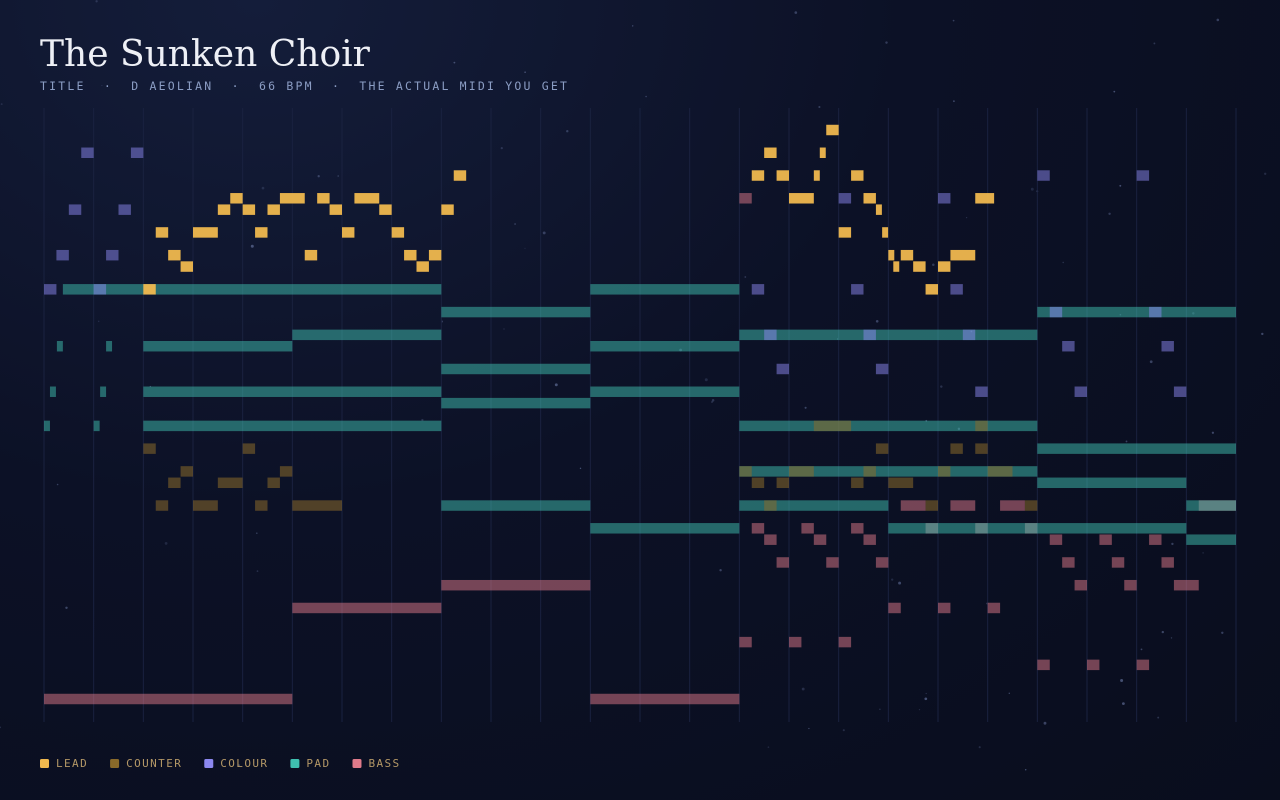  Describe the element at coordinates (235, 763) in the screenshot. I see `legend-item: COLOUR` at that location.